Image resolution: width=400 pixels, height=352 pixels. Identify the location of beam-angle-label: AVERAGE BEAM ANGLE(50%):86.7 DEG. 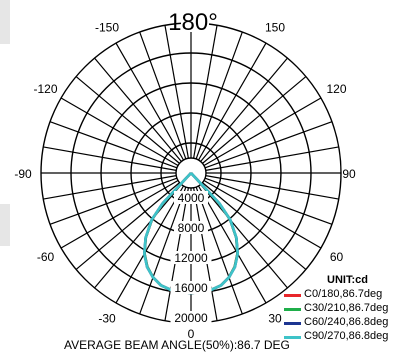
(177, 345).